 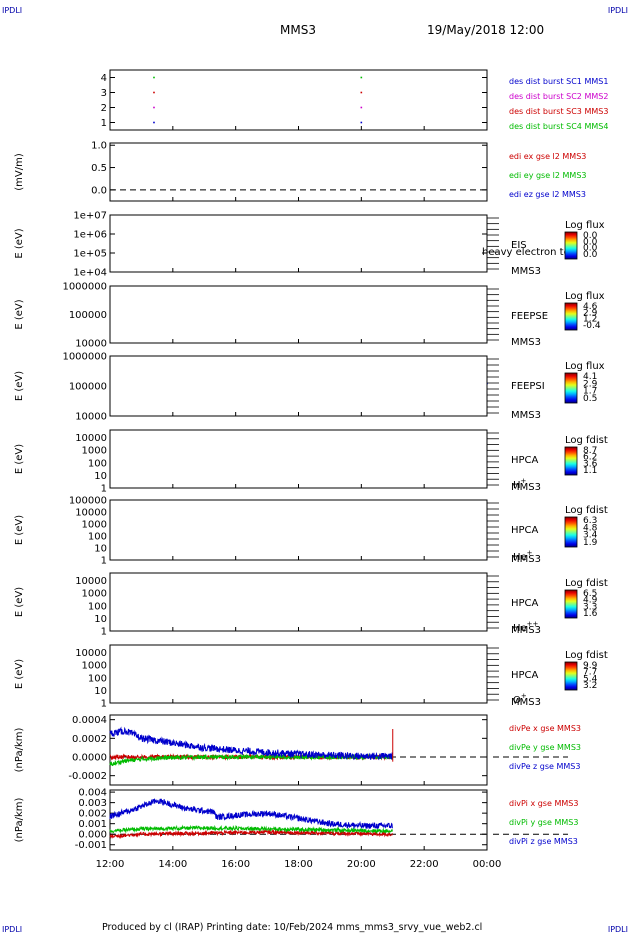 I want to click on species-charge: +, so click(x=524, y=481).